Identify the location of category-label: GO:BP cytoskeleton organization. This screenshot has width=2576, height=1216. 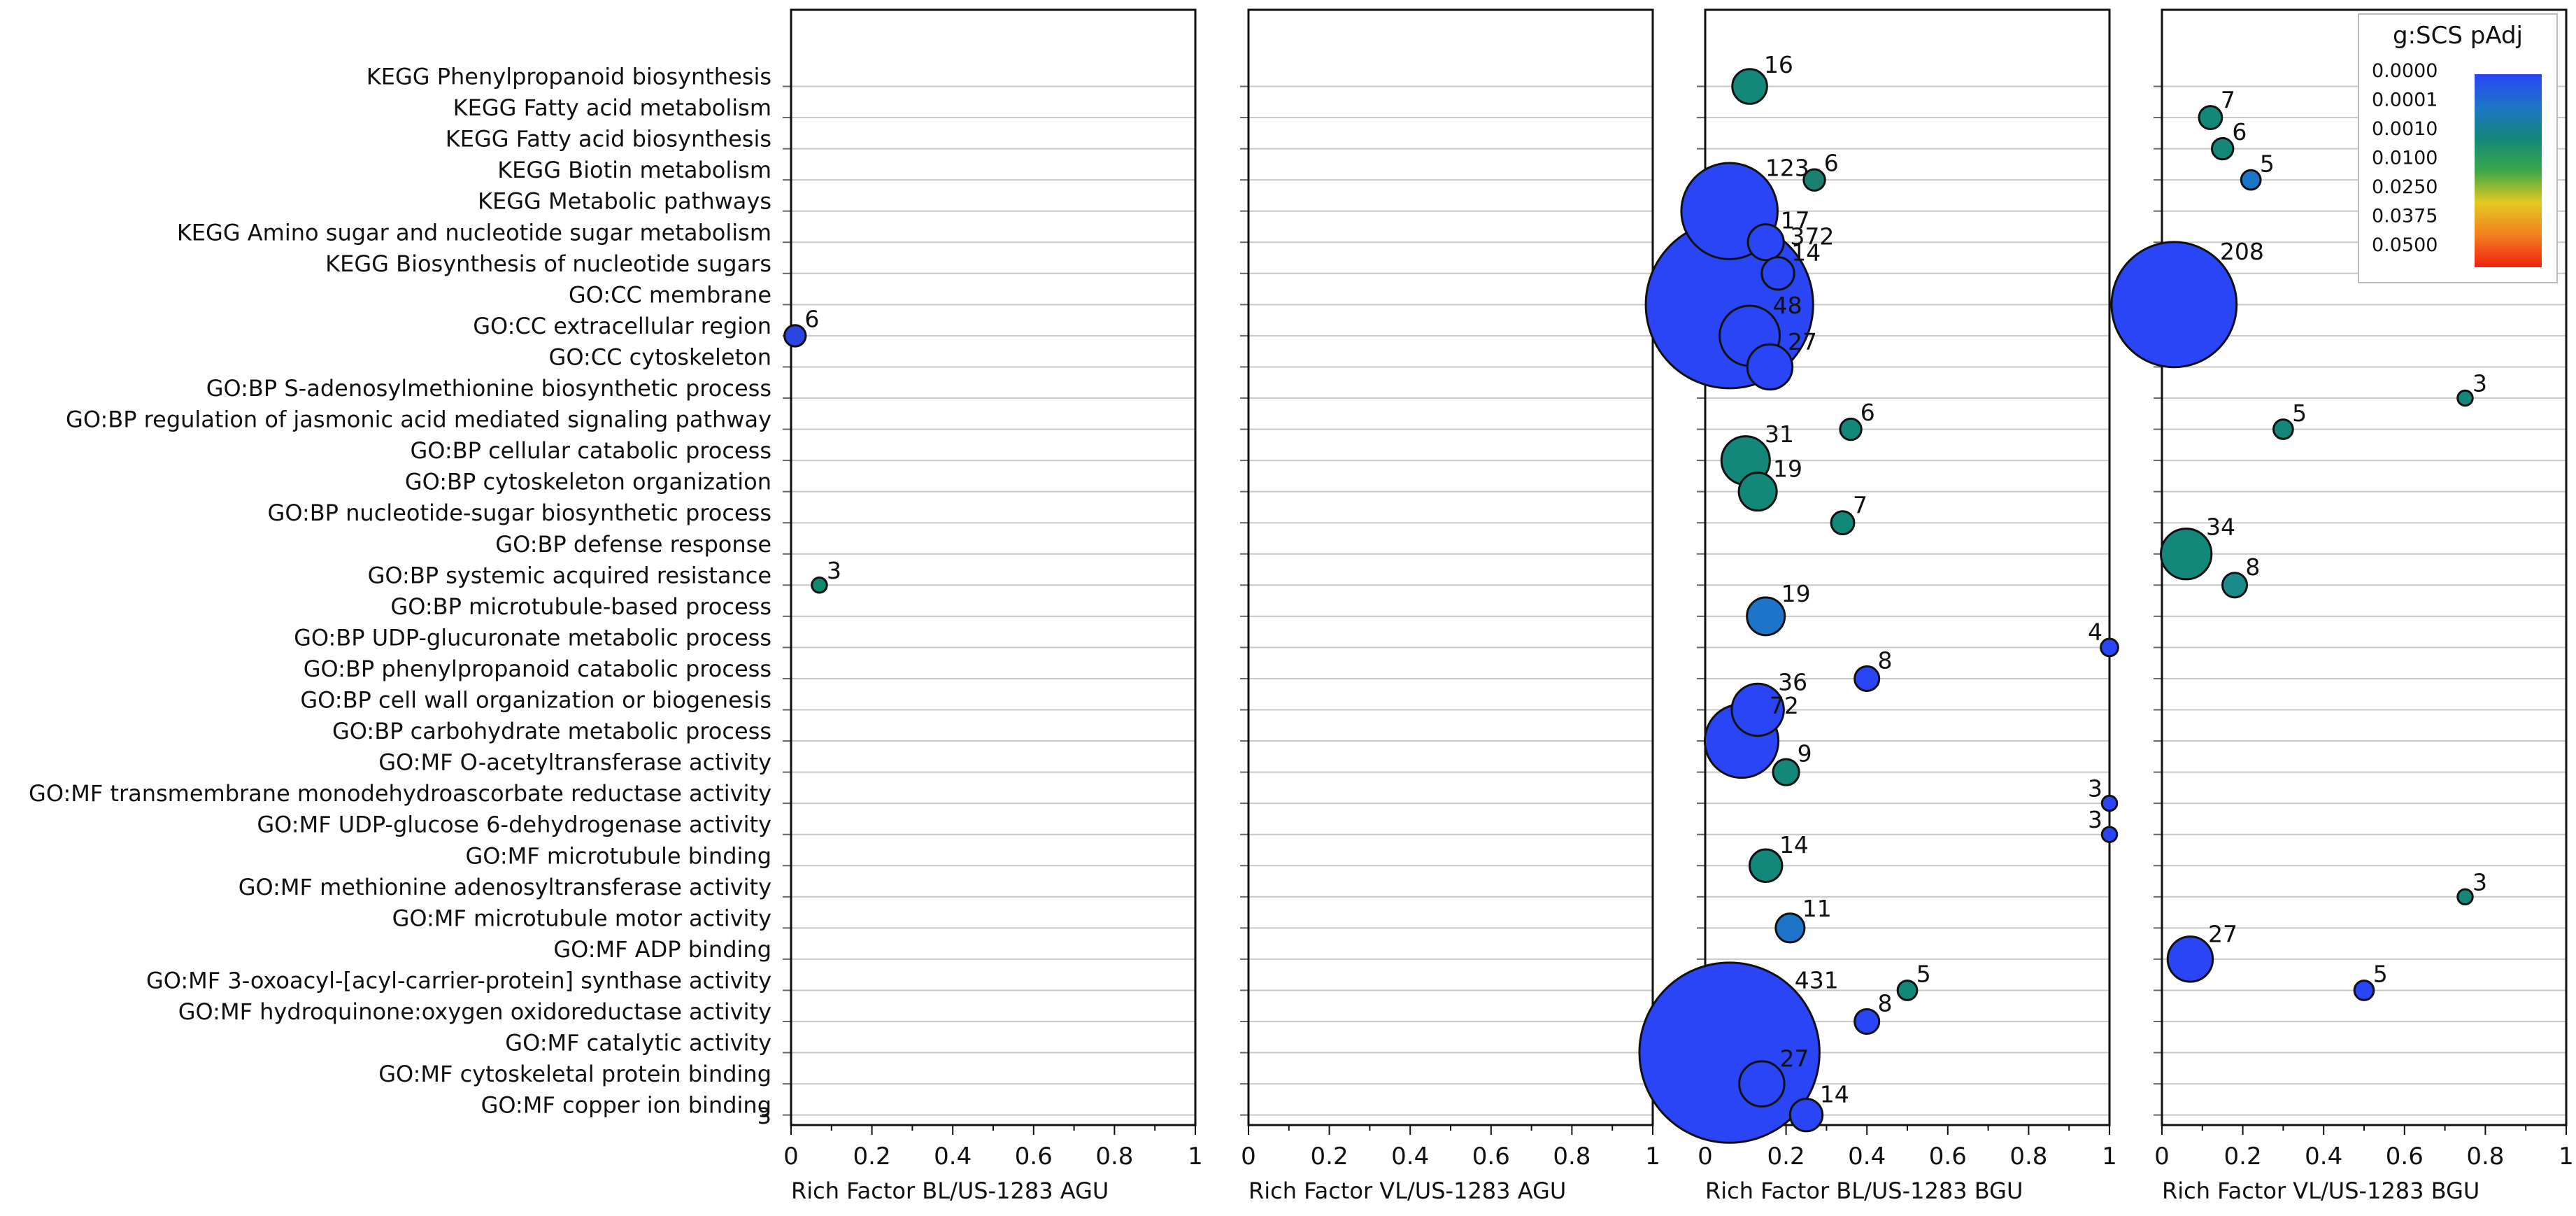
(588, 482).